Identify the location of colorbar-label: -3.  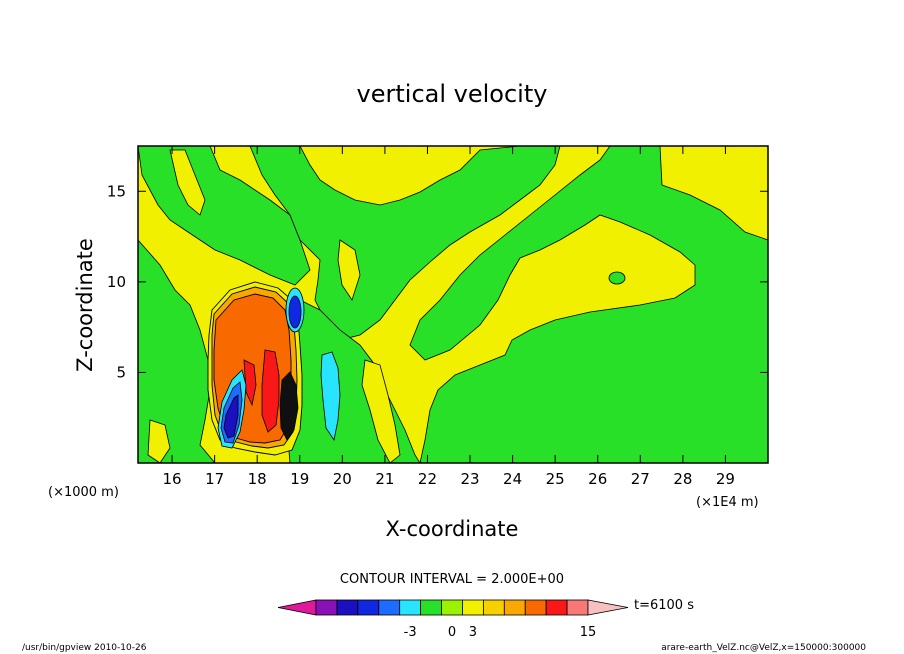
(410, 632).